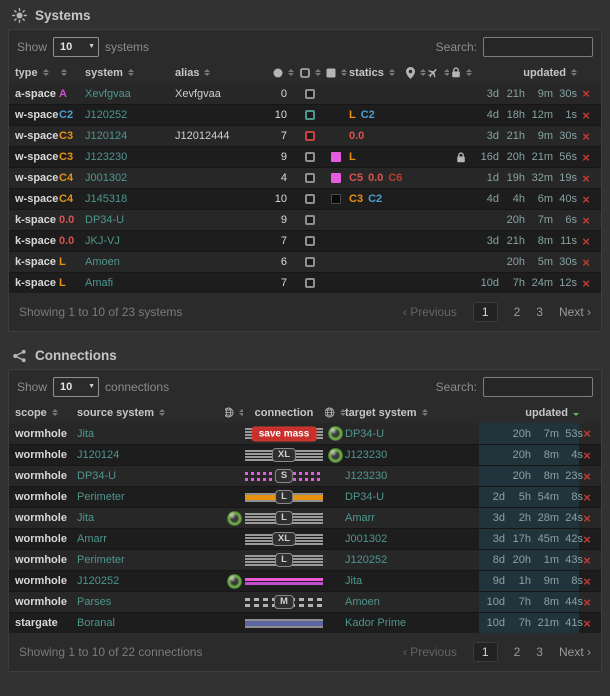  I want to click on connections-page-2-button: 2, so click(517, 652).